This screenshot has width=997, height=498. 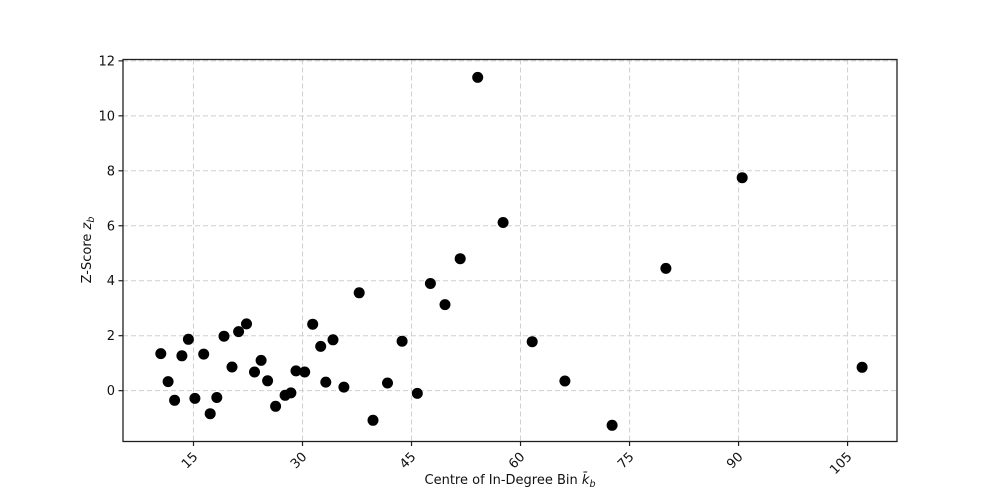 What do you see at coordinates (111, 226) in the screenshot?
I see `y-tick-label: 6` at bounding box center [111, 226].